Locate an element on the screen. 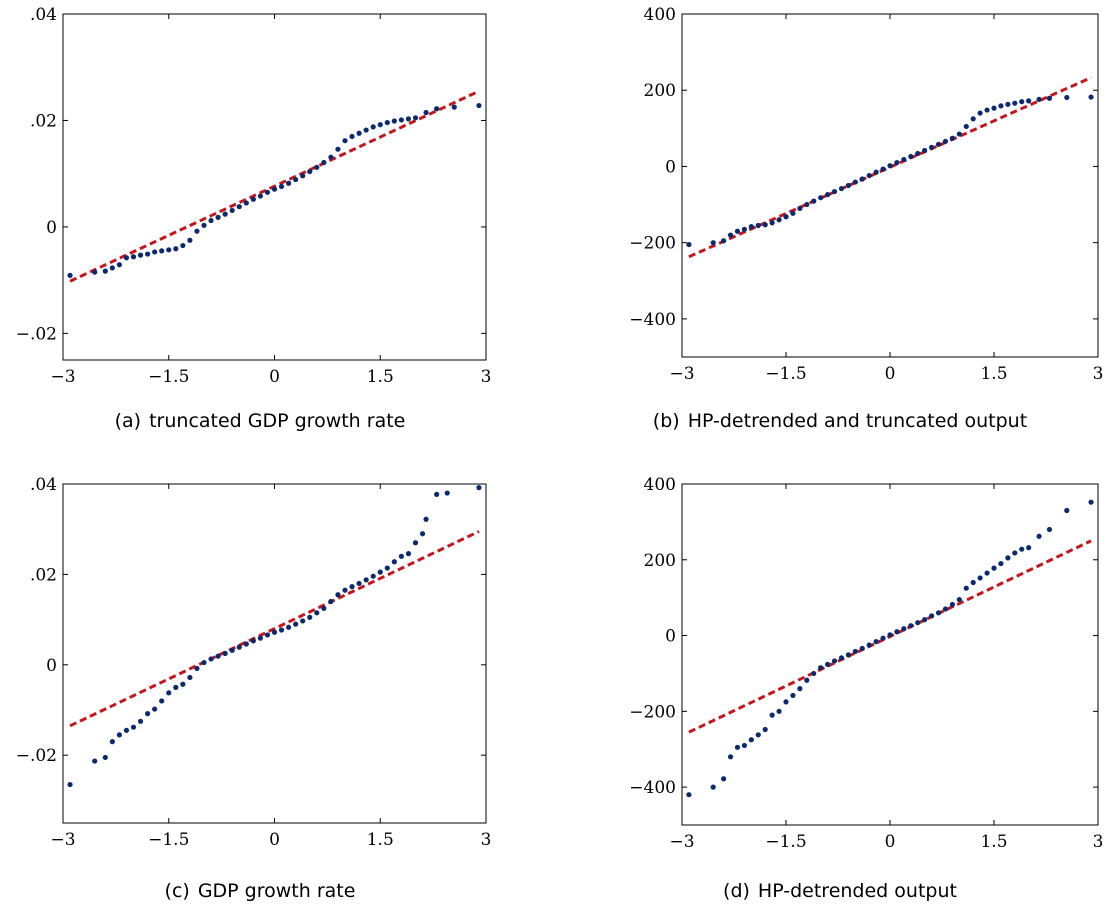  caption-a: (a) truncated GDP growth rate is located at coordinates (260, 421).